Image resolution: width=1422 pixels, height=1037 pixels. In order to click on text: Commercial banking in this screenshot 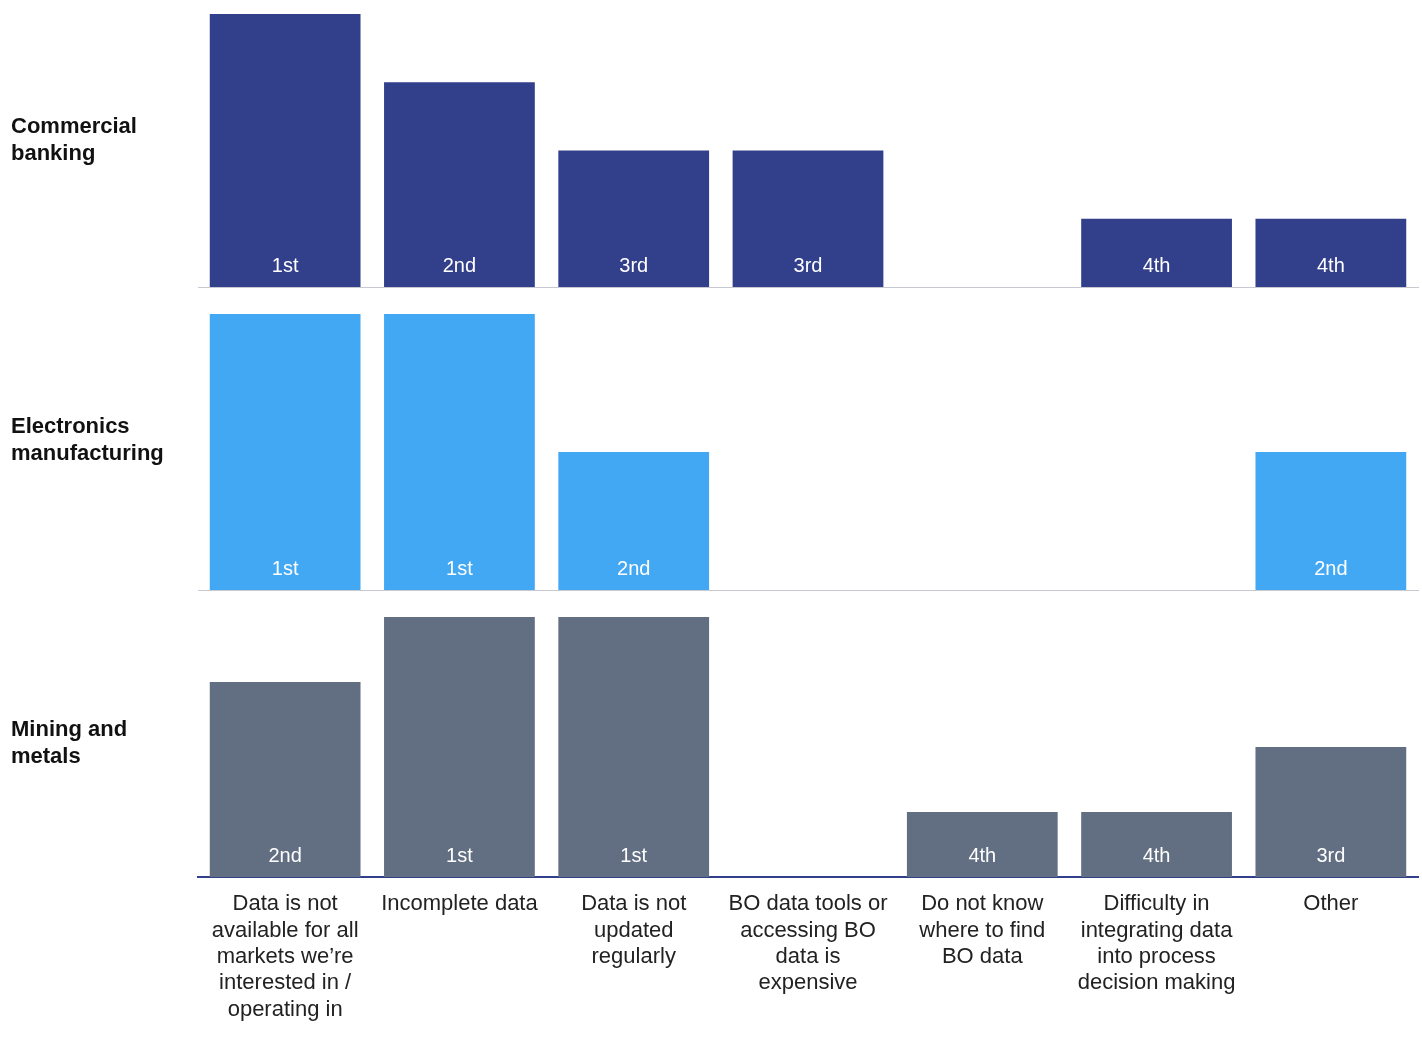, I will do `click(74, 139)`.